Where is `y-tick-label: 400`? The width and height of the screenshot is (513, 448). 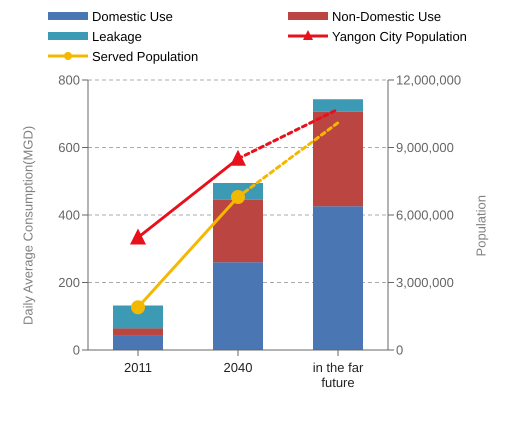
y-tick-label: 400 is located at coordinates (69, 215).